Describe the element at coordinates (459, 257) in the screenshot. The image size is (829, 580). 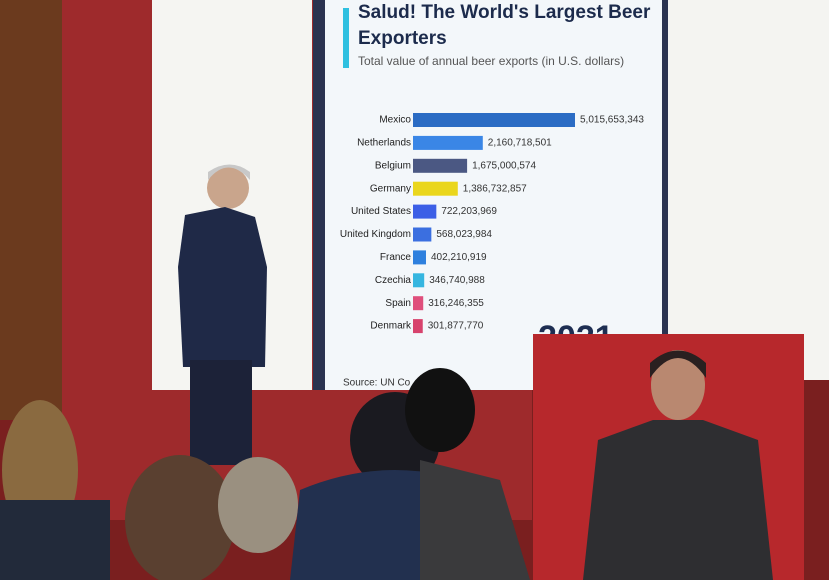
I see `value-label: 402,210,919` at that location.